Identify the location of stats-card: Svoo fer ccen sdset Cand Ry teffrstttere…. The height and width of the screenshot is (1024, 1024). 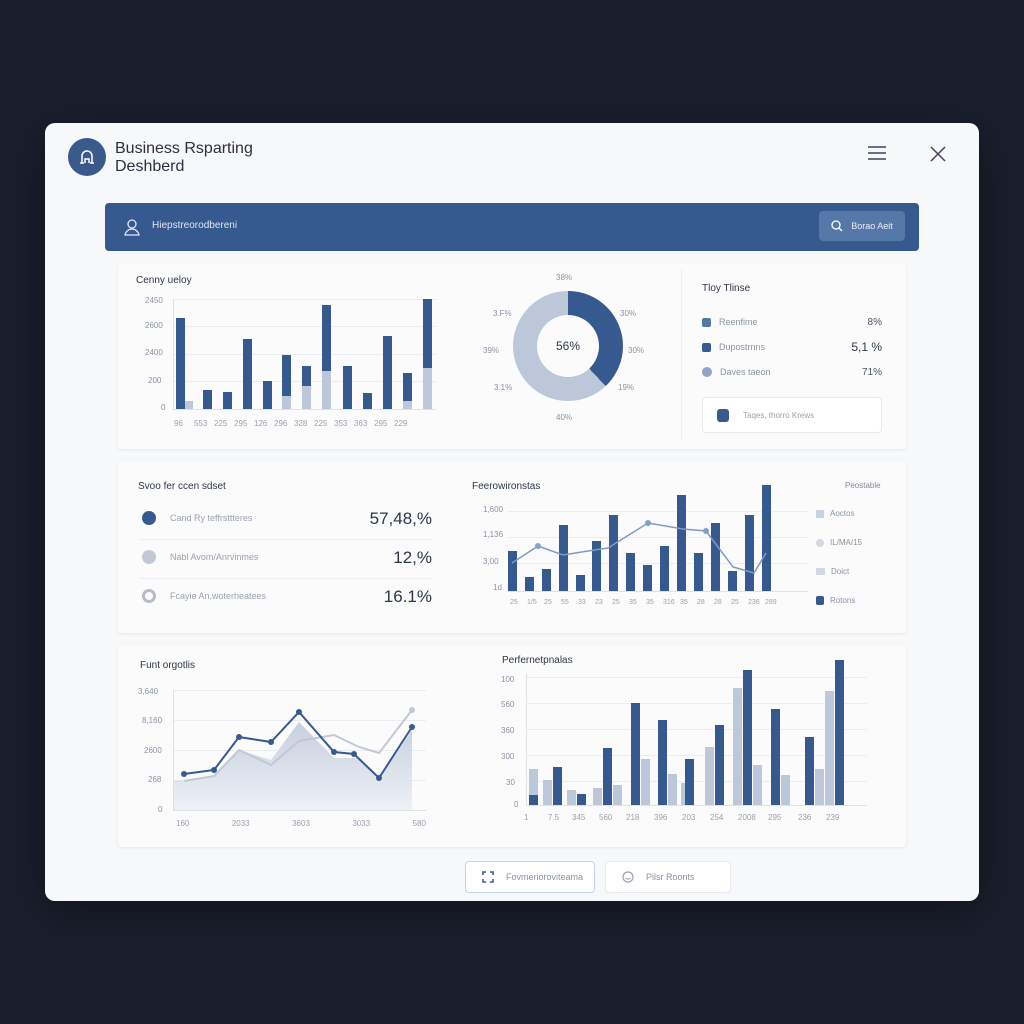
(512, 547).